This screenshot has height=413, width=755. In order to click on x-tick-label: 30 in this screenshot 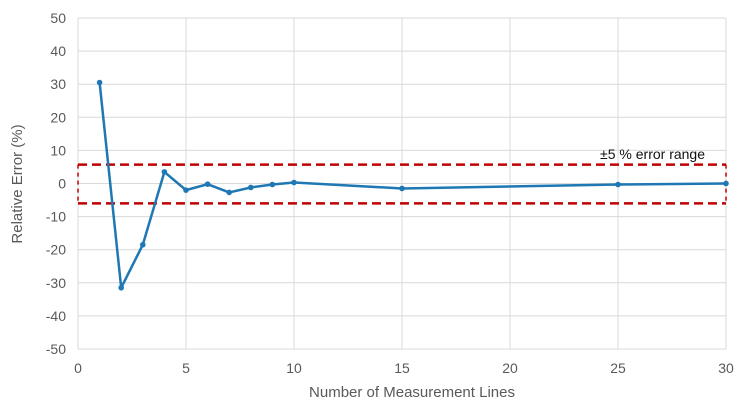, I will do `click(726, 368)`.